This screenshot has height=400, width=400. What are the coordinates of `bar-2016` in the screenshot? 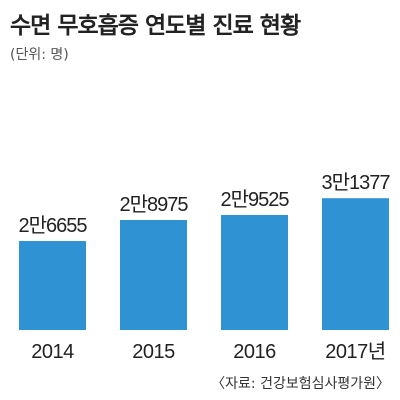 It's located at (254, 272).